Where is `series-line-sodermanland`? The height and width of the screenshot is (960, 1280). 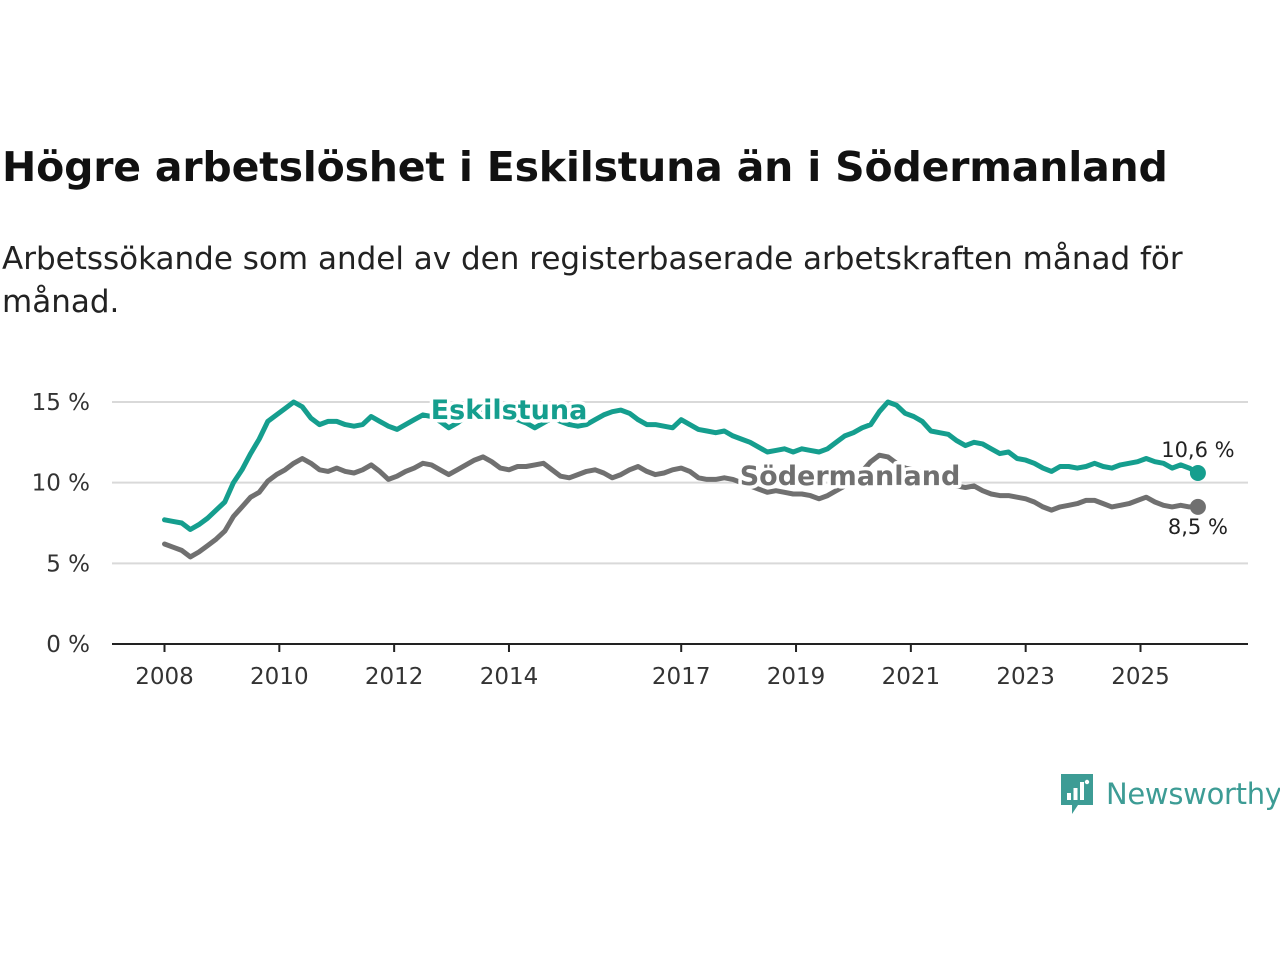 series-line-sodermanland is located at coordinates (681, 506).